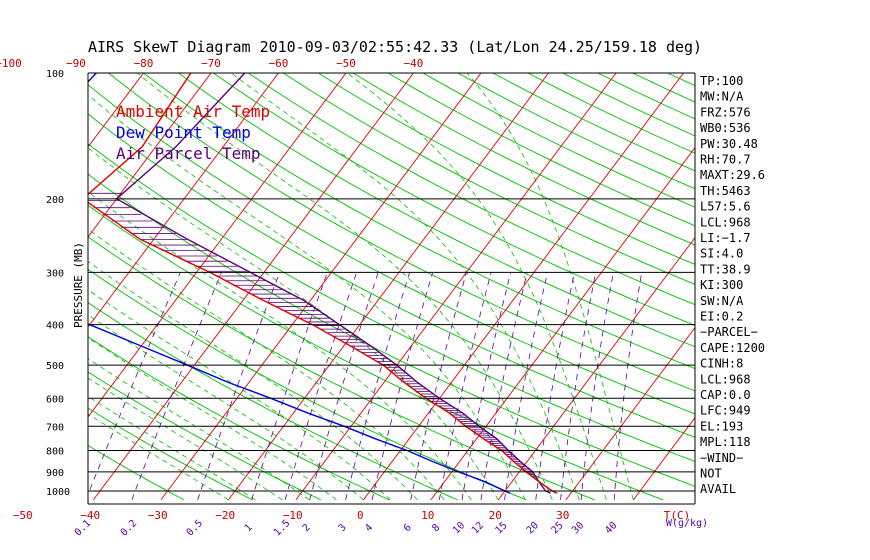 Image resolution: width=870 pixels, height=560 pixels. What do you see at coordinates (725, 128) in the screenshot?
I see `stat-item: WB0:536` at bounding box center [725, 128].